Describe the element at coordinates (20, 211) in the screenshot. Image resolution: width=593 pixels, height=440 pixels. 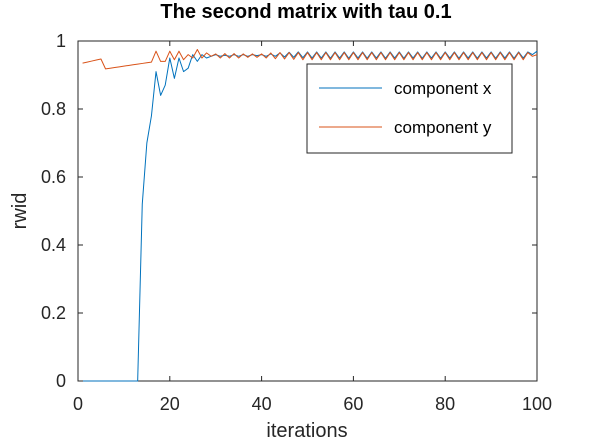
I see `y-axis-label: rwid` at that location.